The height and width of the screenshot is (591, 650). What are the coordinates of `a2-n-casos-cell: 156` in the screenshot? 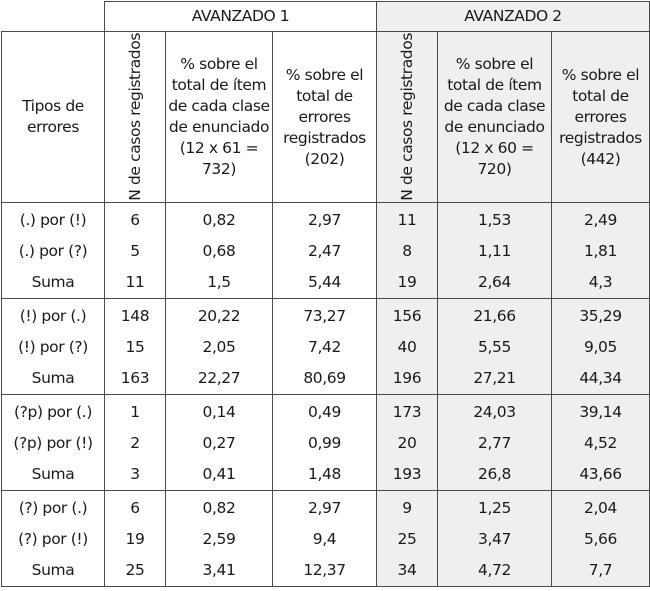 It's located at (407, 315).